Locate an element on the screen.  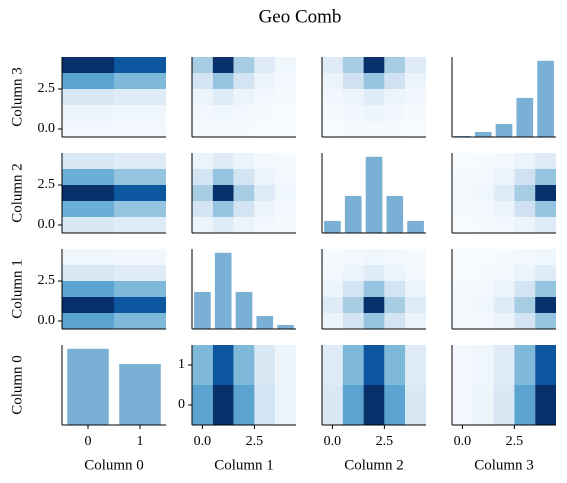
y-tick-label: 0 is located at coordinates (181, 404).